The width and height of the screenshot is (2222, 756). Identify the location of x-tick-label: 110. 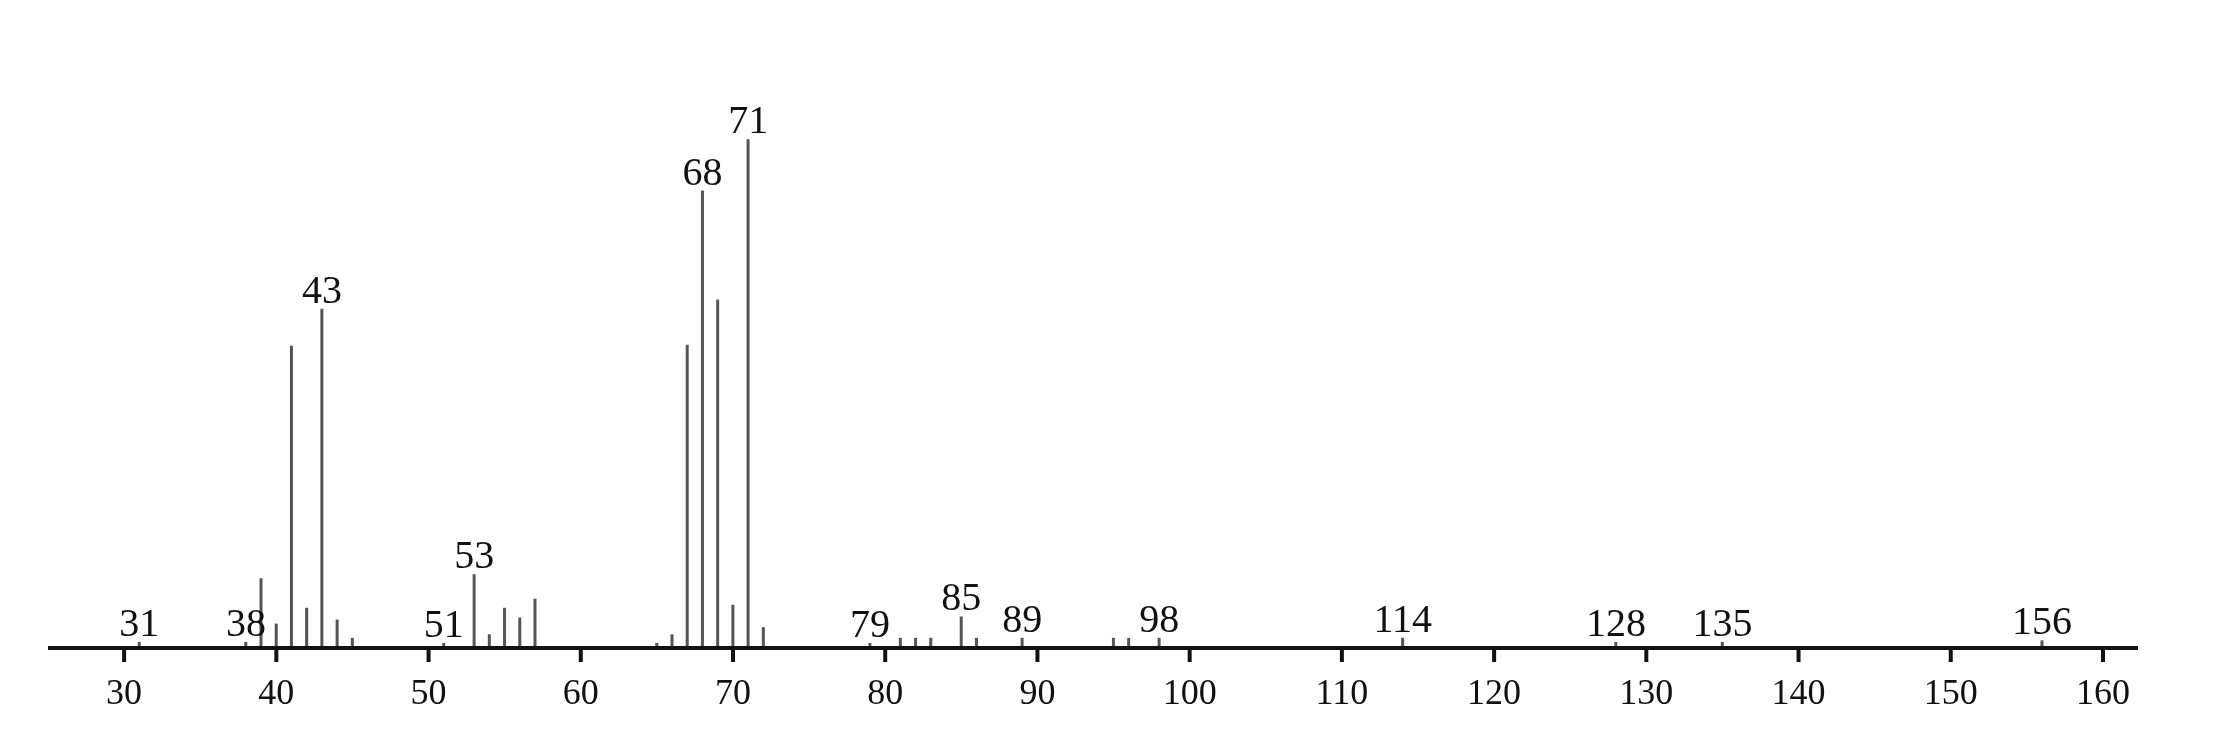
(1342, 691).